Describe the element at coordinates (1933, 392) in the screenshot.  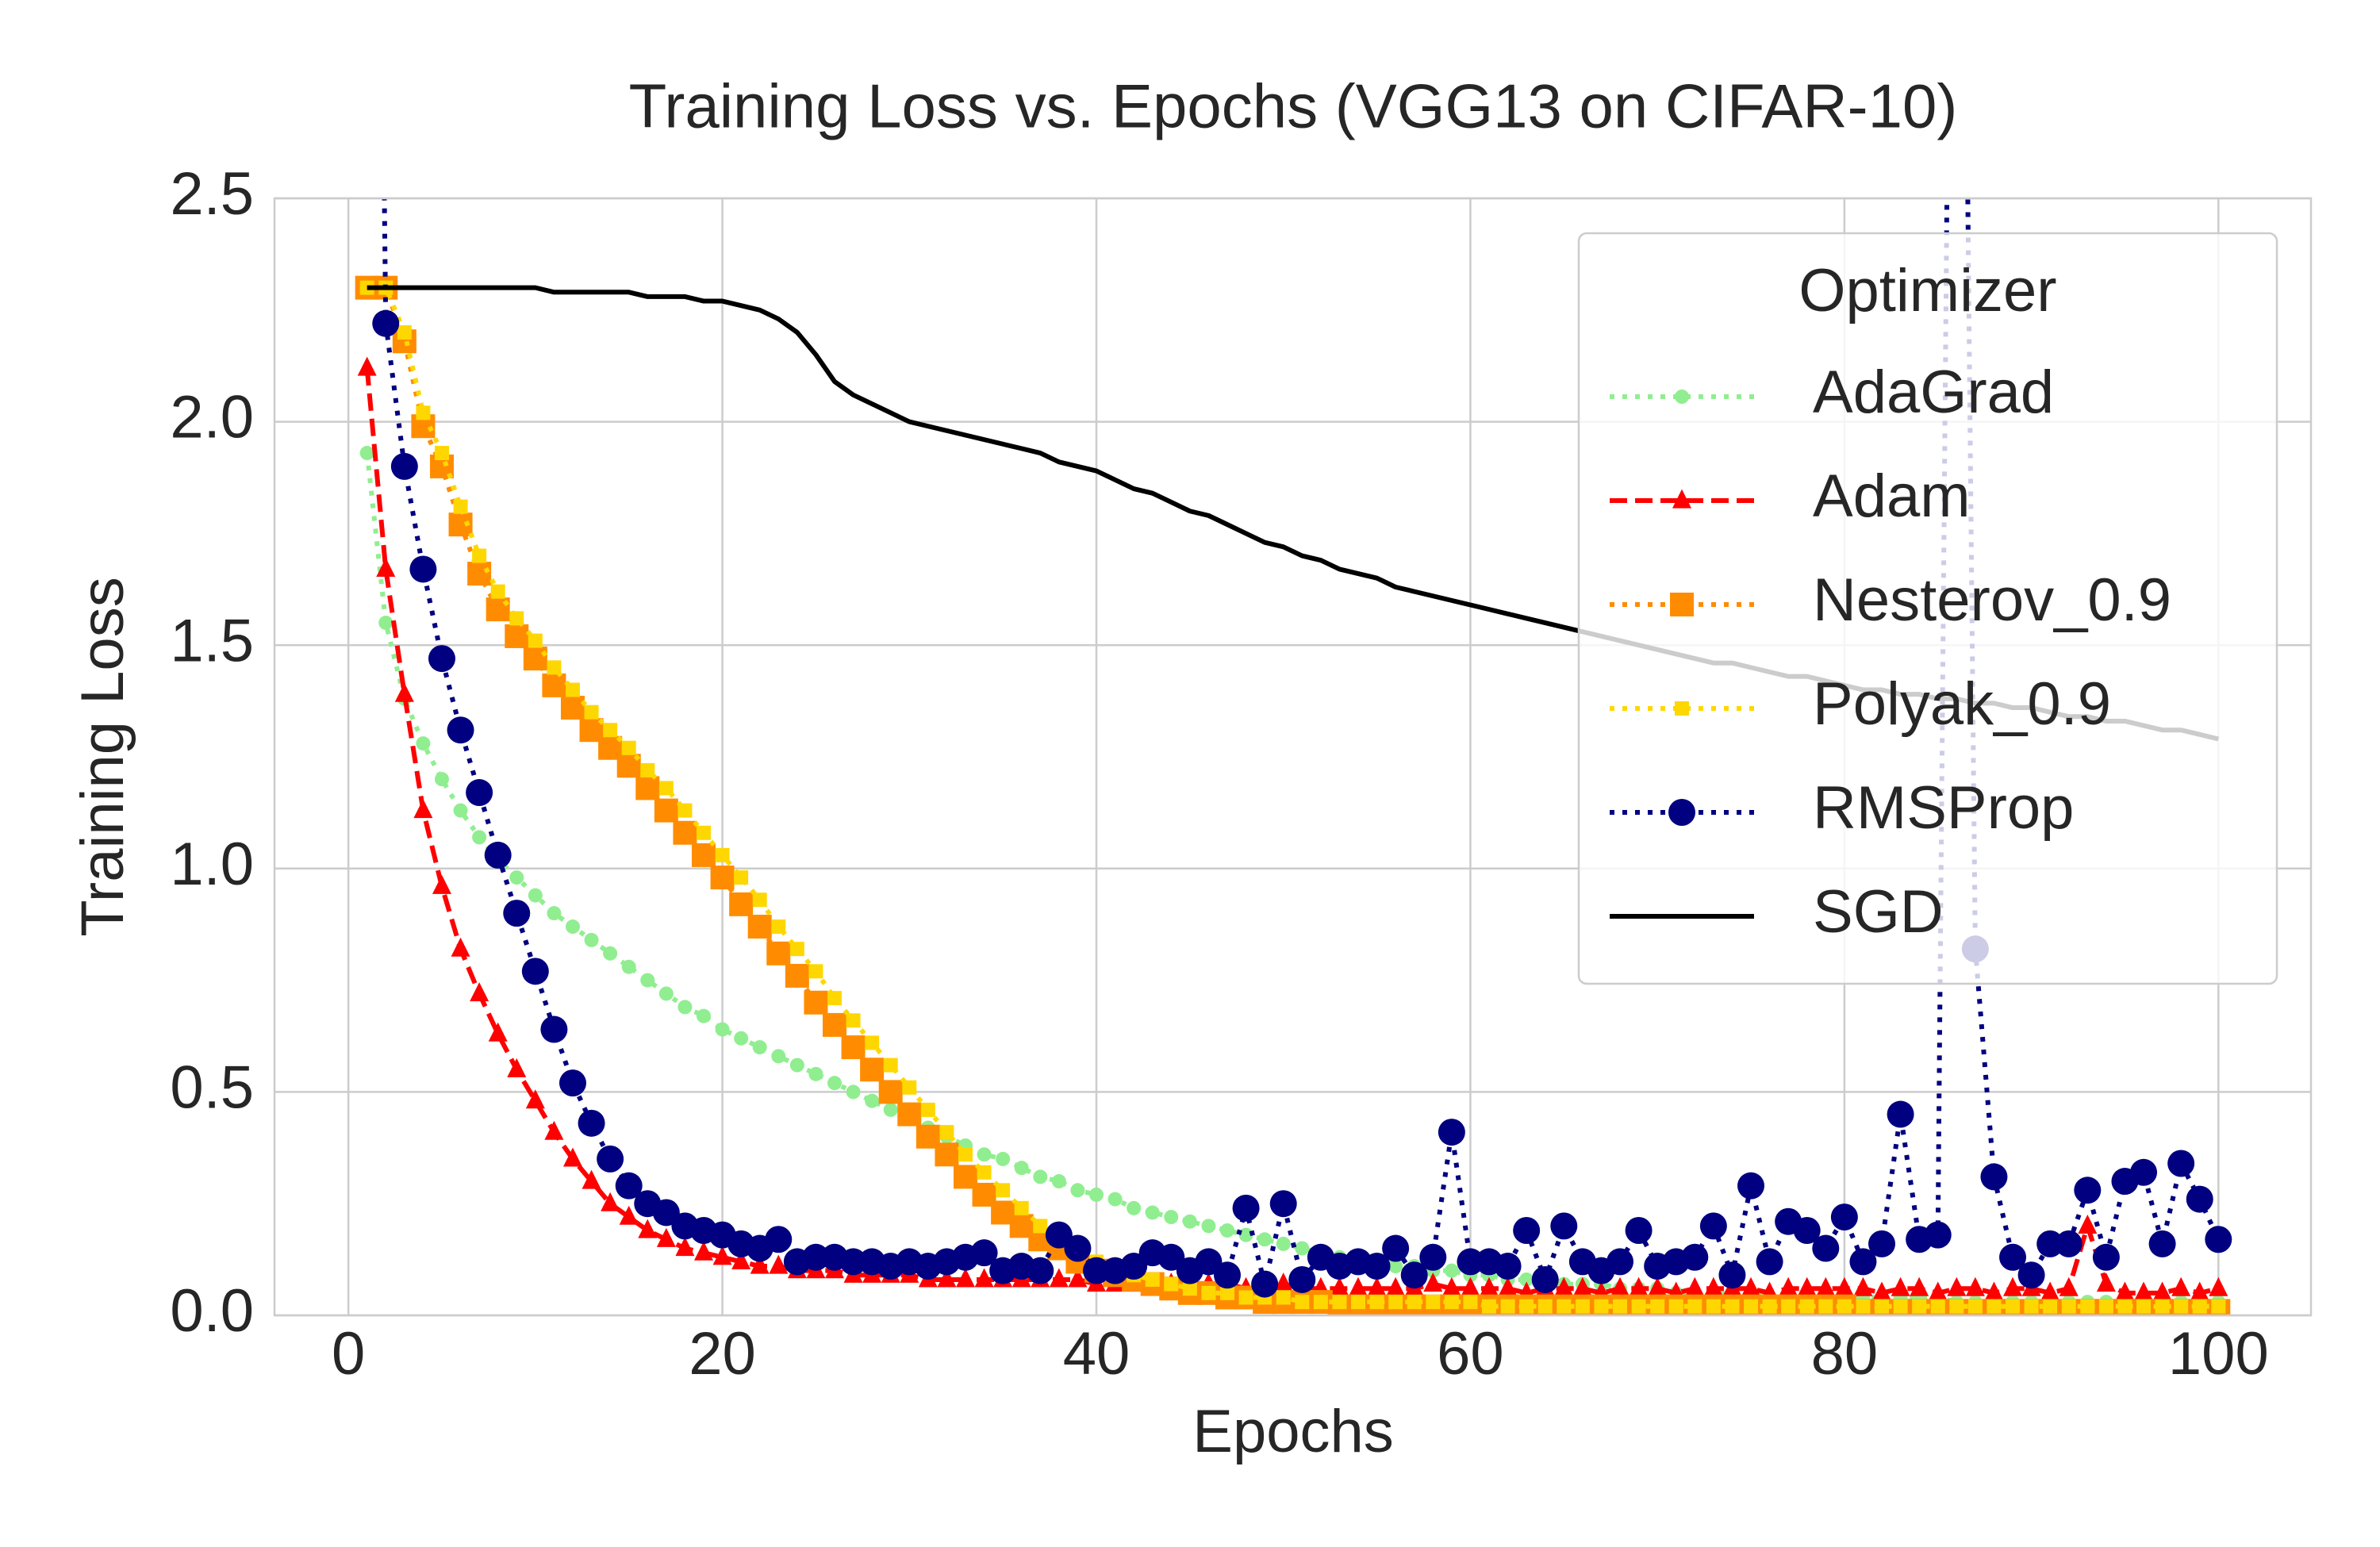
I see `legend-label: AdaGrad` at that location.